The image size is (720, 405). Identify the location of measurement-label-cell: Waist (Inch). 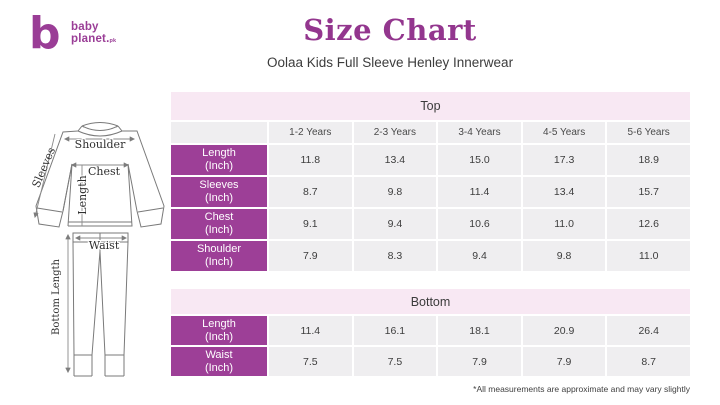
(219, 361).